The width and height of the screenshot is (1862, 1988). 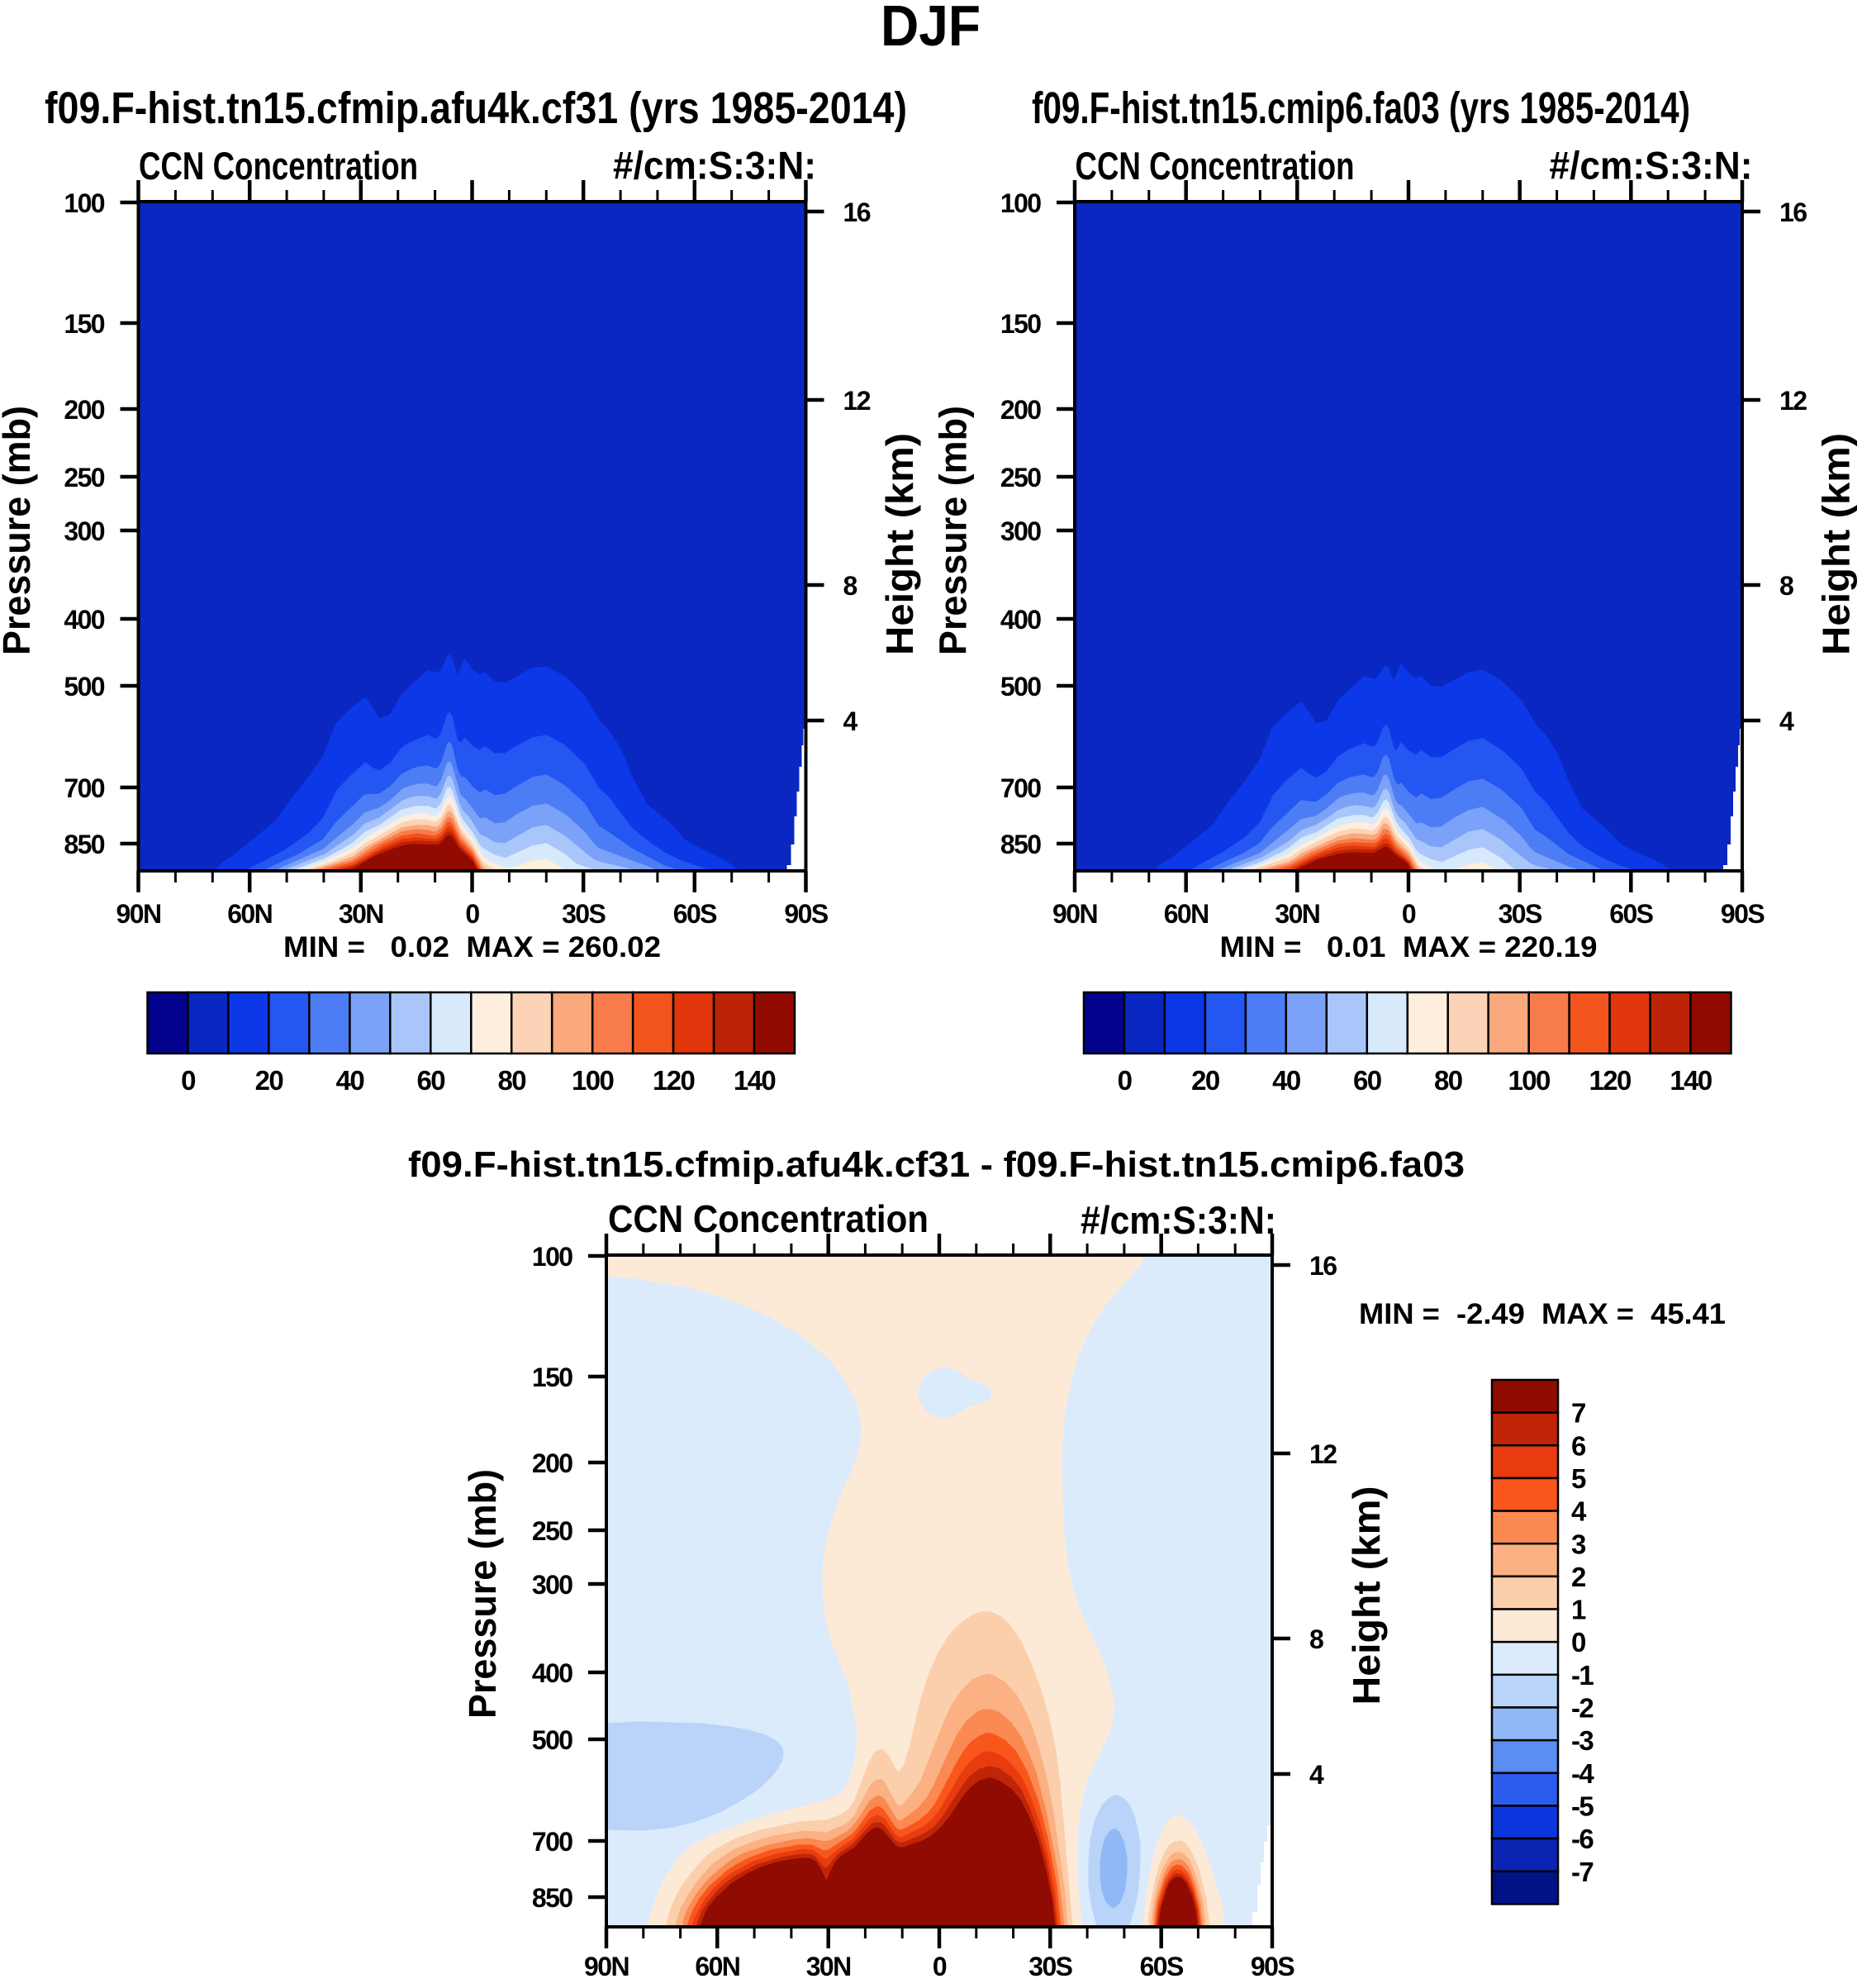 What do you see at coordinates (1578, 1544) in the screenshot?
I see `svg-text: 3` at bounding box center [1578, 1544].